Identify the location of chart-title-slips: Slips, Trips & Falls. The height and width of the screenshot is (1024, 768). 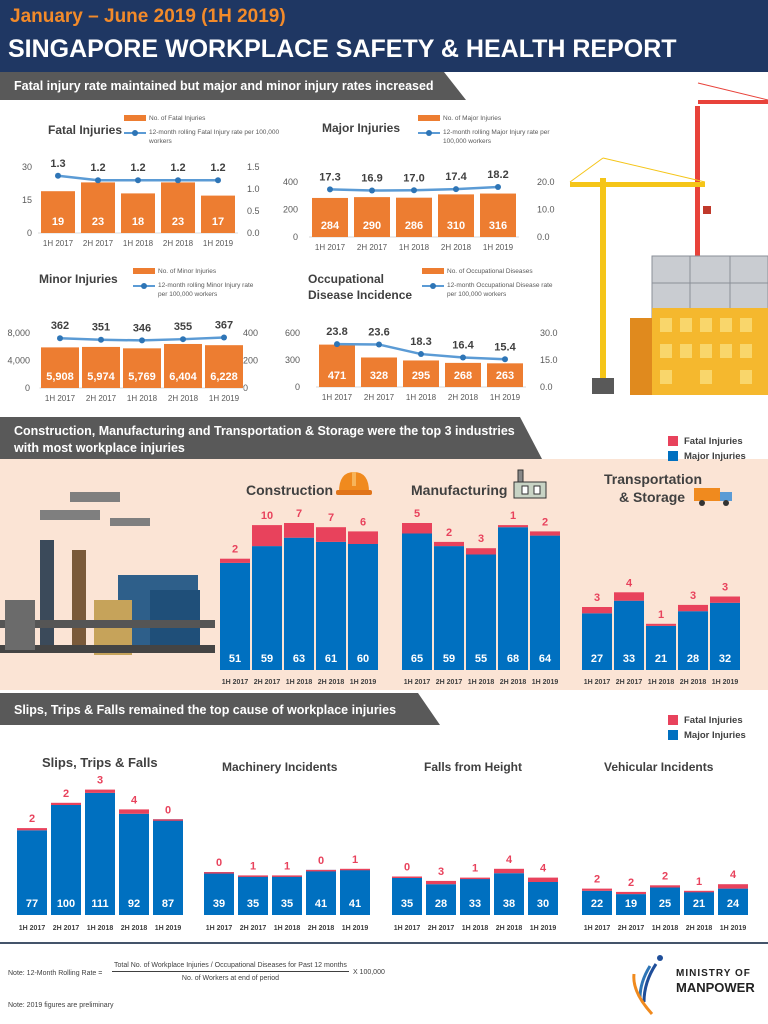
(100, 762).